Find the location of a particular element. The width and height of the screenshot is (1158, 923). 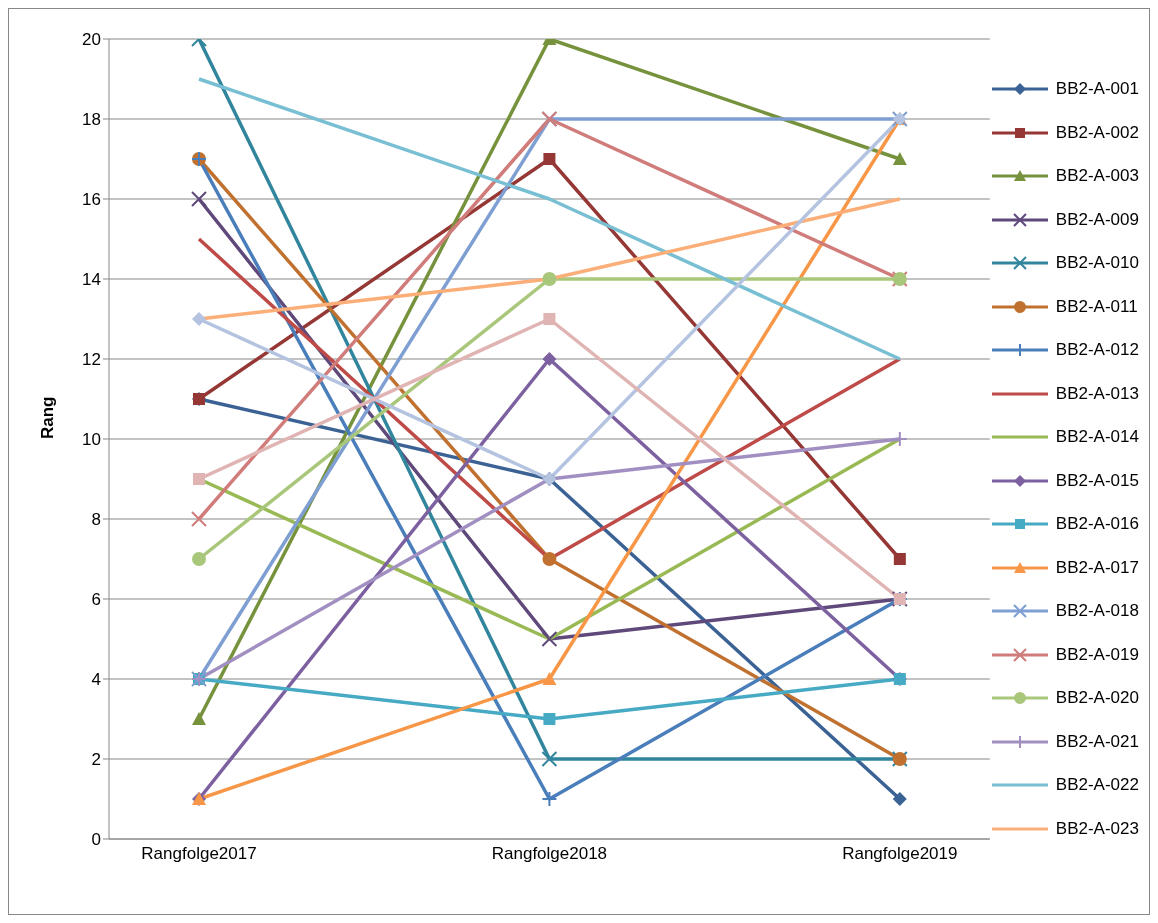

legend-label: BB2-A-014 is located at coordinates (1097, 437).